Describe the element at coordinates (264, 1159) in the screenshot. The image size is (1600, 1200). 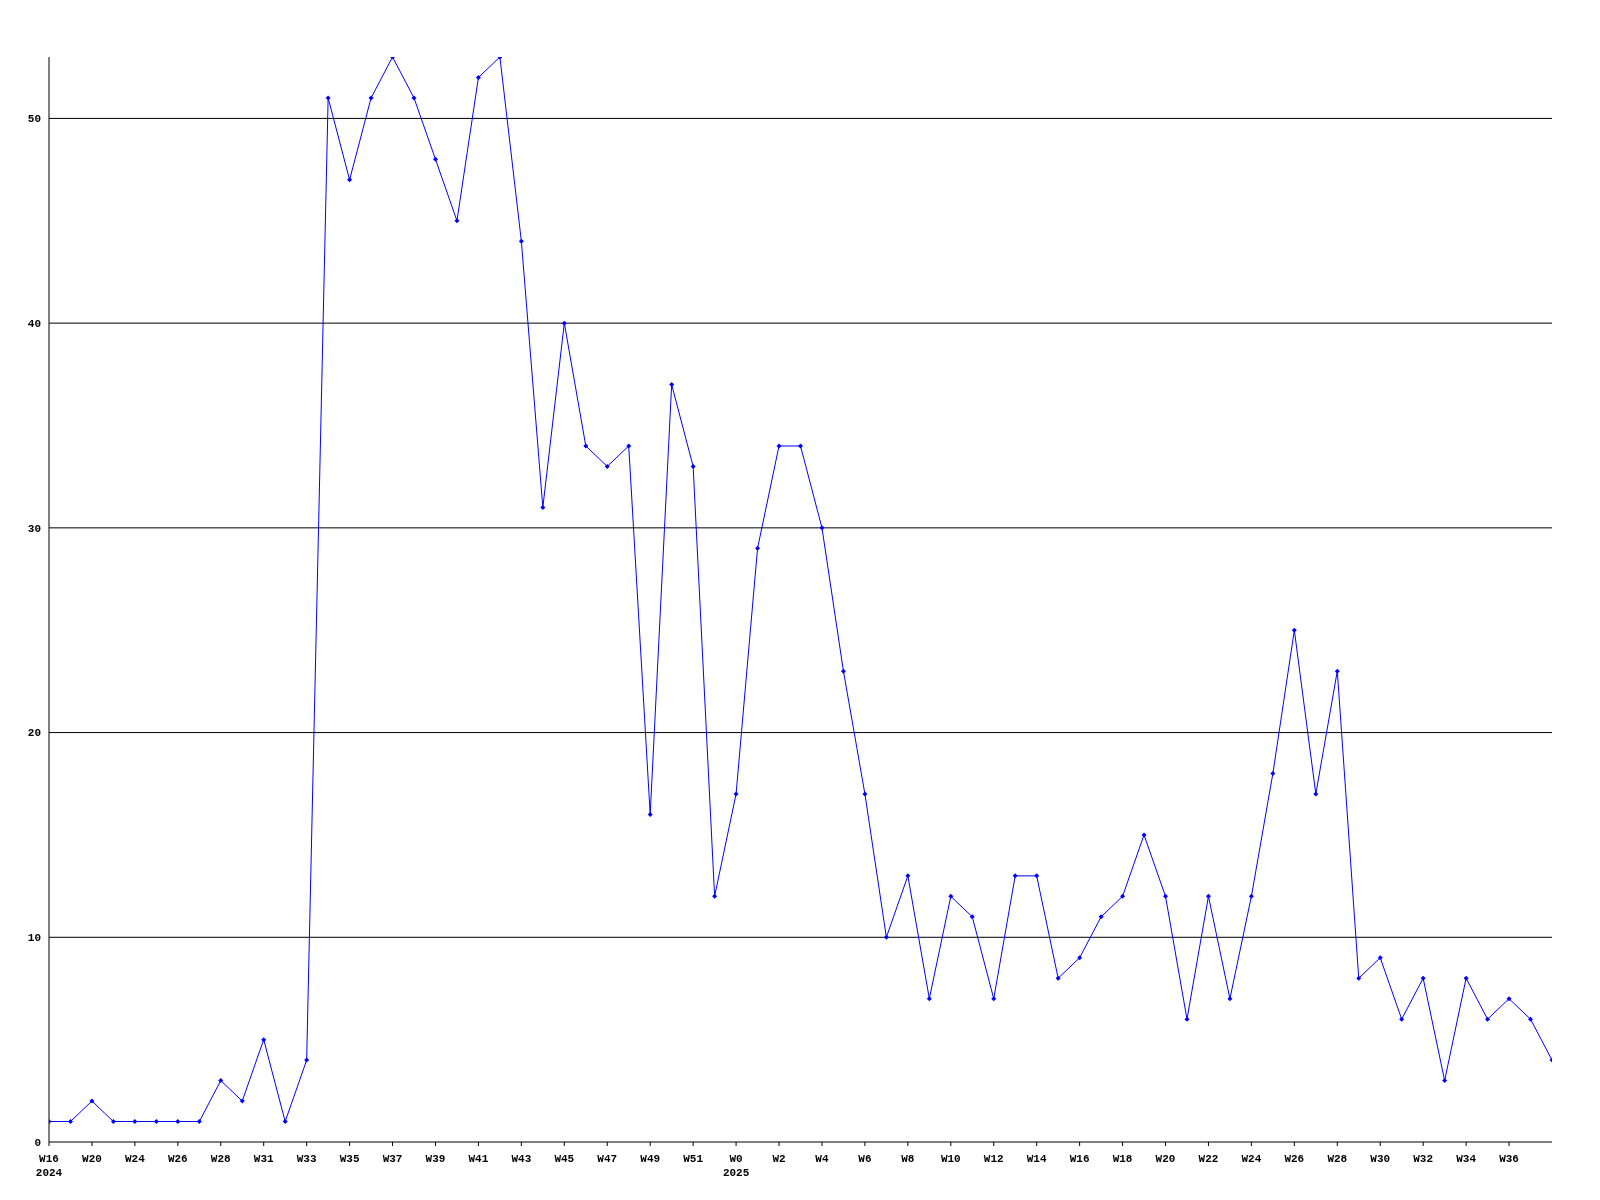
I see `x-tick-label: W31` at that location.